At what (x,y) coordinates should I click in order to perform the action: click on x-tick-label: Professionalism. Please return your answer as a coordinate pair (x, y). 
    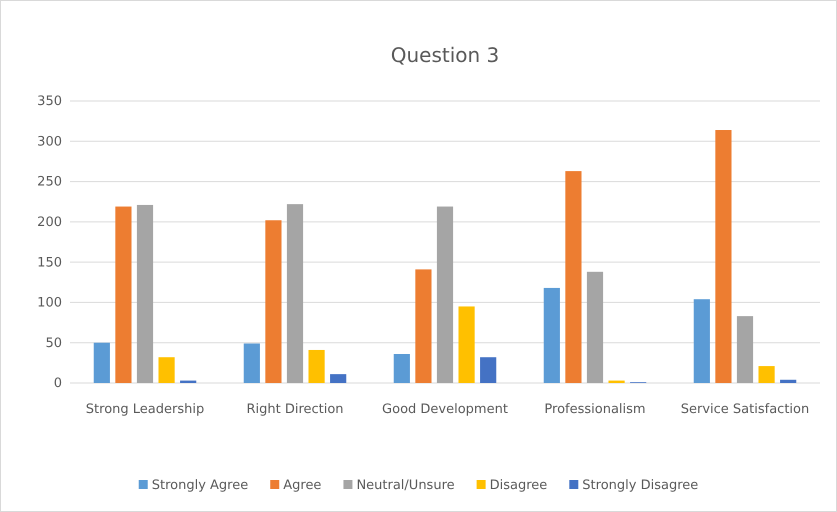
    Looking at the image, I should click on (595, 409).